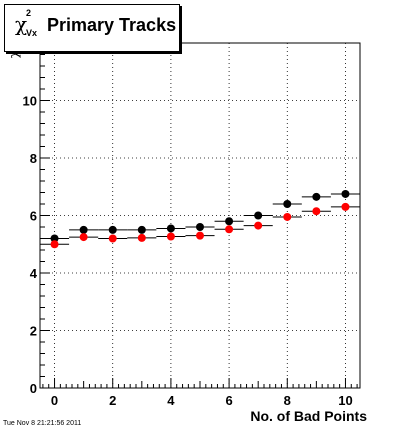 Image resolution: width=400 pixels, height=438 pixels. What do you see at coordinates (30, 101) in the screenshot?
I see `y-tick-label: 10` at bounding box center [30, 101].